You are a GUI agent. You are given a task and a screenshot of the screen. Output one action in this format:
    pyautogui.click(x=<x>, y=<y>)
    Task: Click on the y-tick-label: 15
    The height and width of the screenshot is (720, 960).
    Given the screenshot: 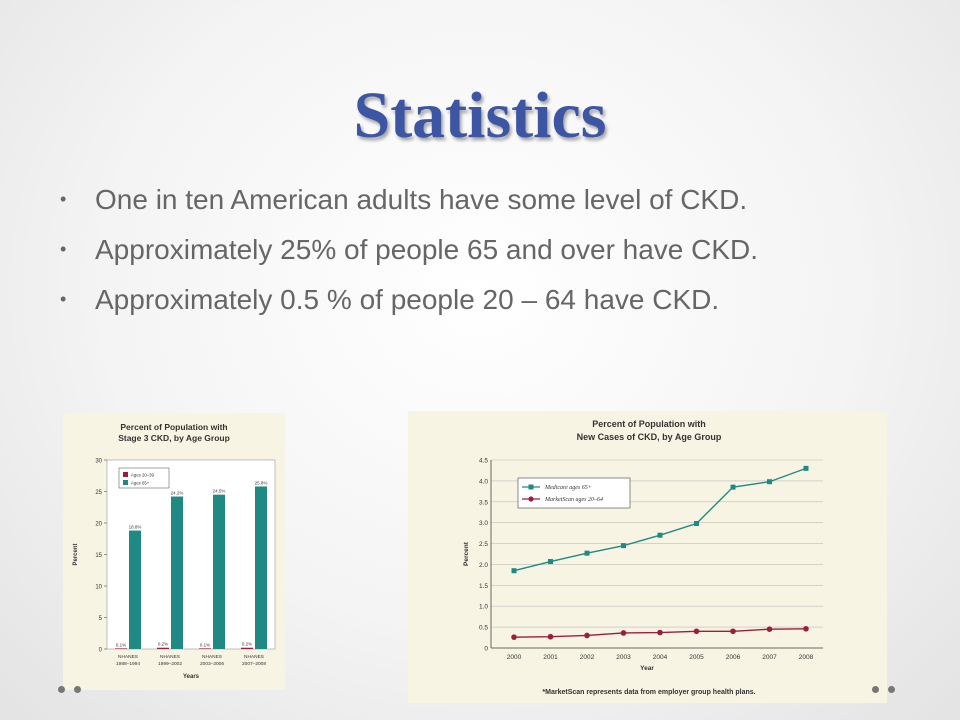 What is the action you would take?
    pyautogui.click(x=98, y=556)
    